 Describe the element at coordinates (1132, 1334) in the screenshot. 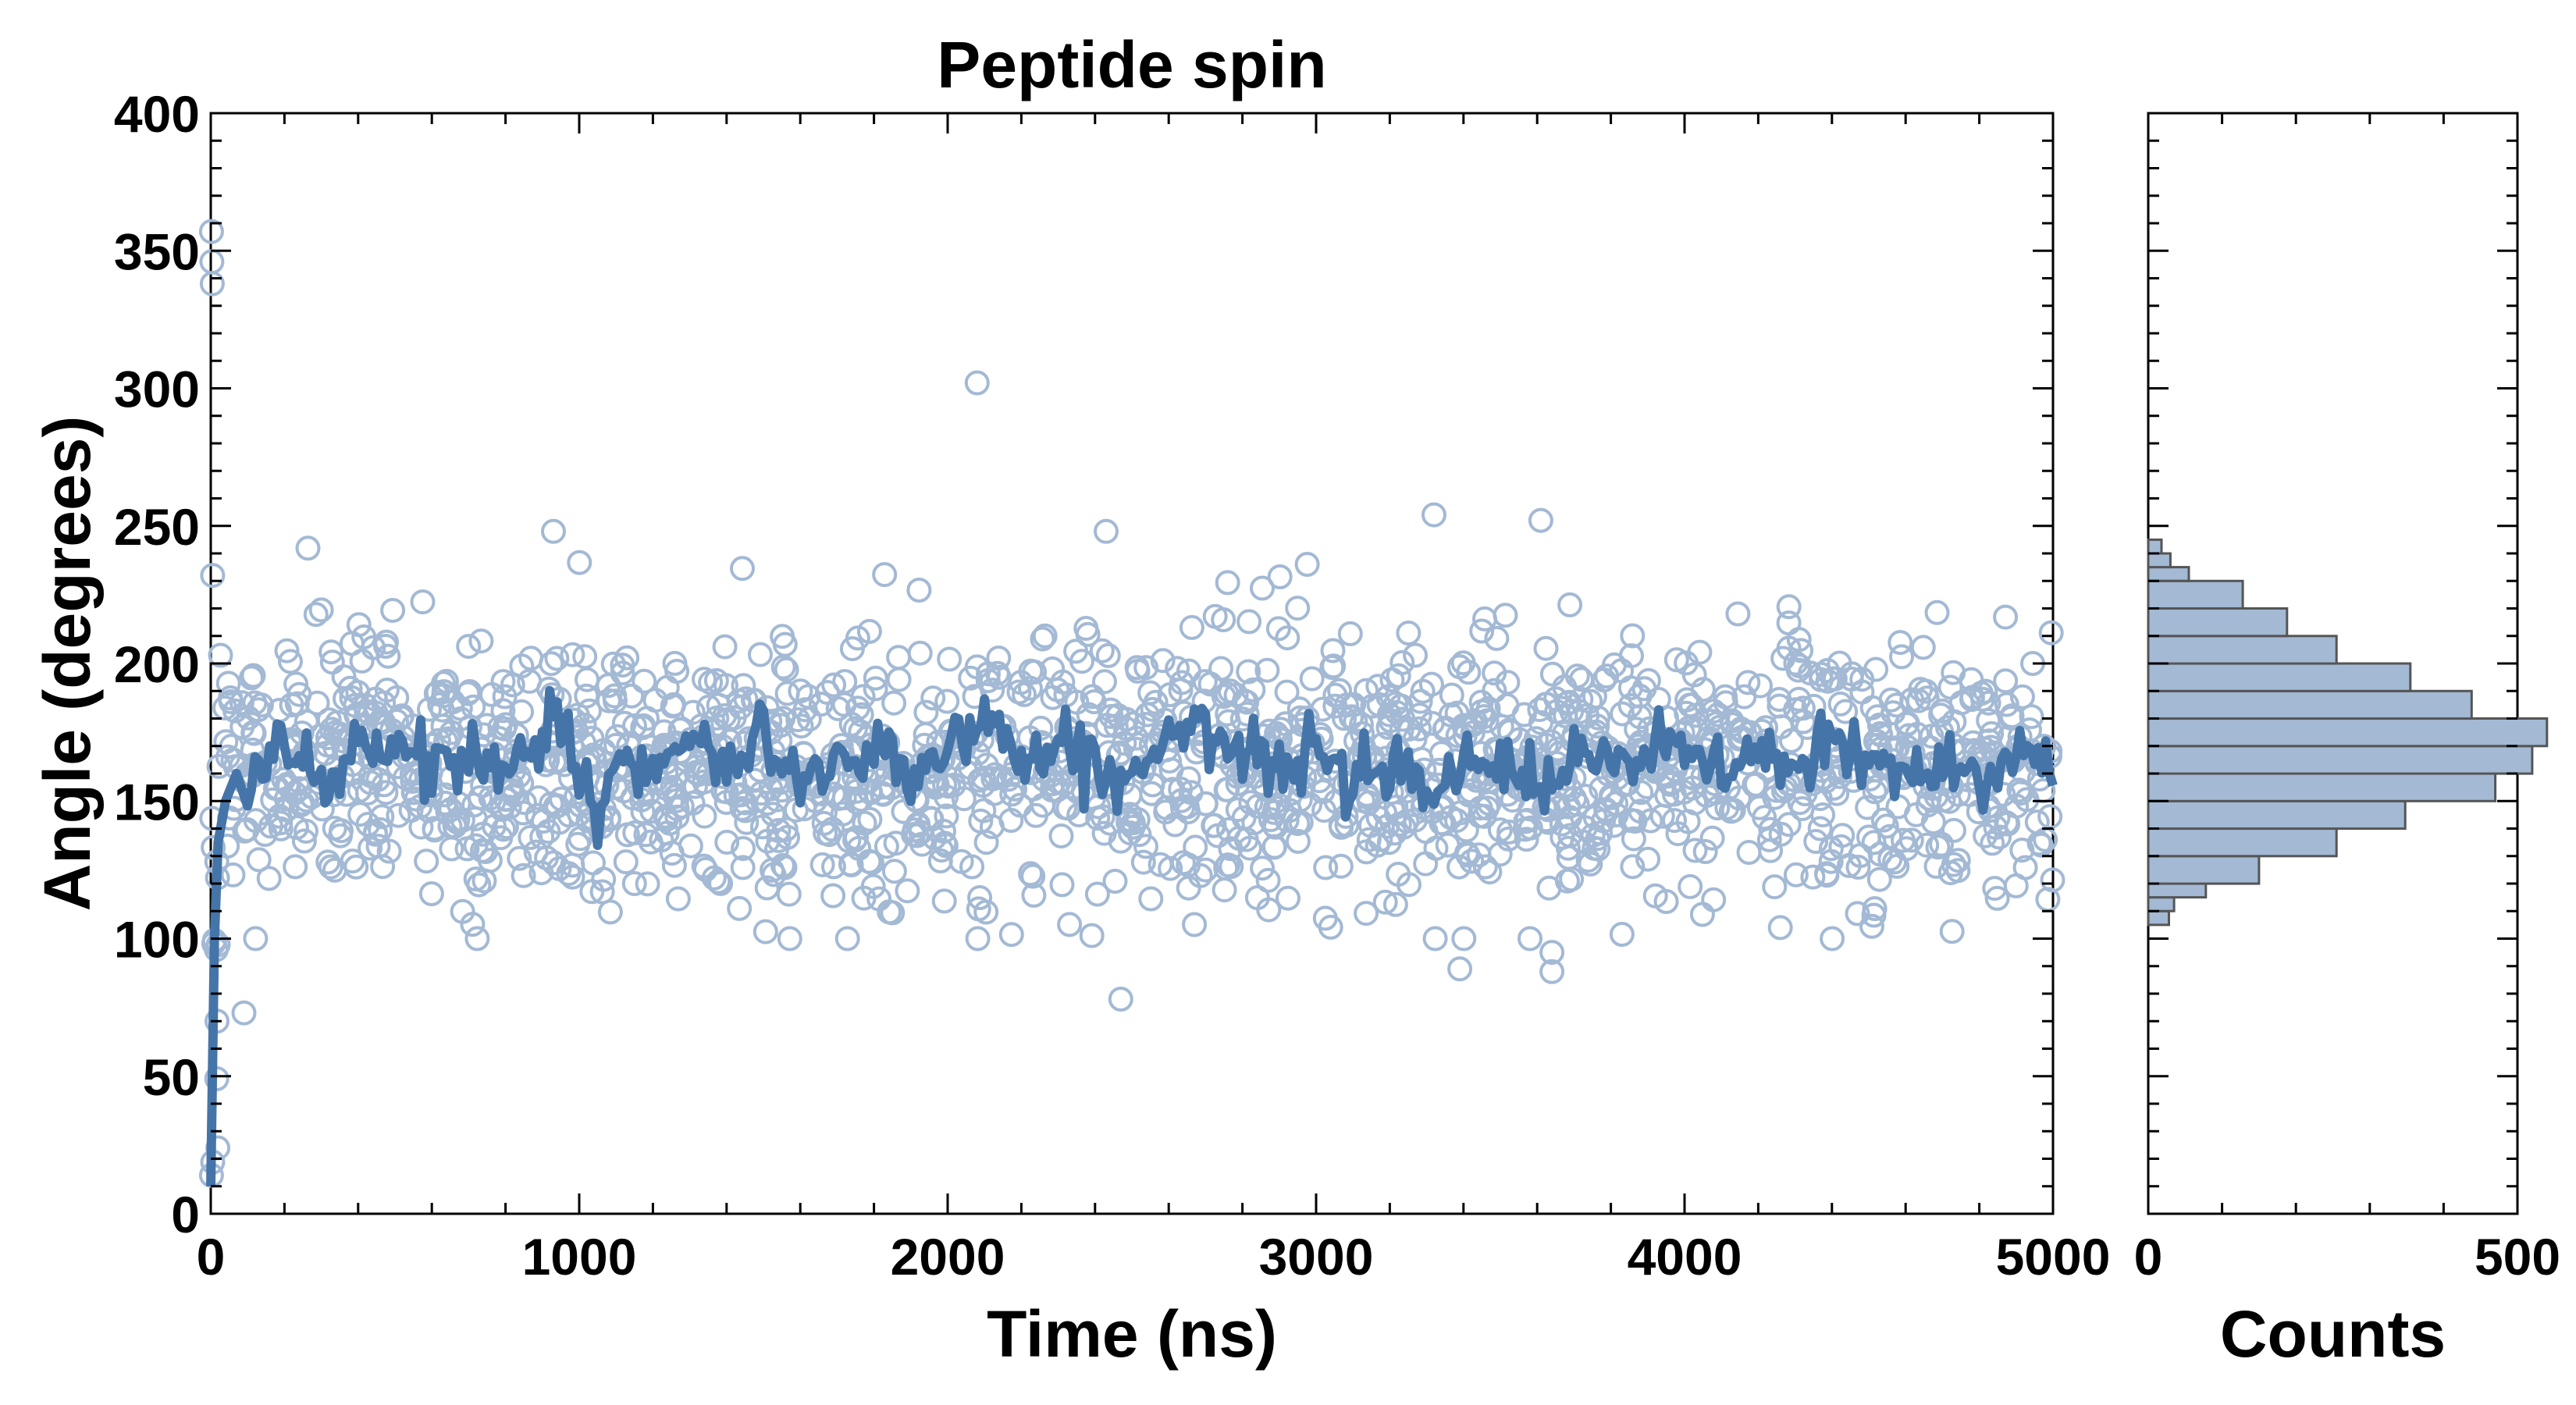

I see `x-axis-title: Time (ns)` at that location.